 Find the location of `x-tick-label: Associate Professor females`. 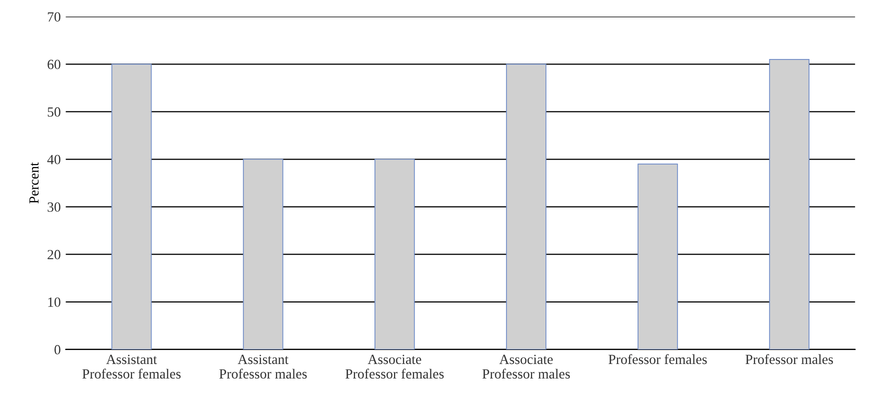

x-tick-label: Associate Professor females is located at coordinates (394, 366).